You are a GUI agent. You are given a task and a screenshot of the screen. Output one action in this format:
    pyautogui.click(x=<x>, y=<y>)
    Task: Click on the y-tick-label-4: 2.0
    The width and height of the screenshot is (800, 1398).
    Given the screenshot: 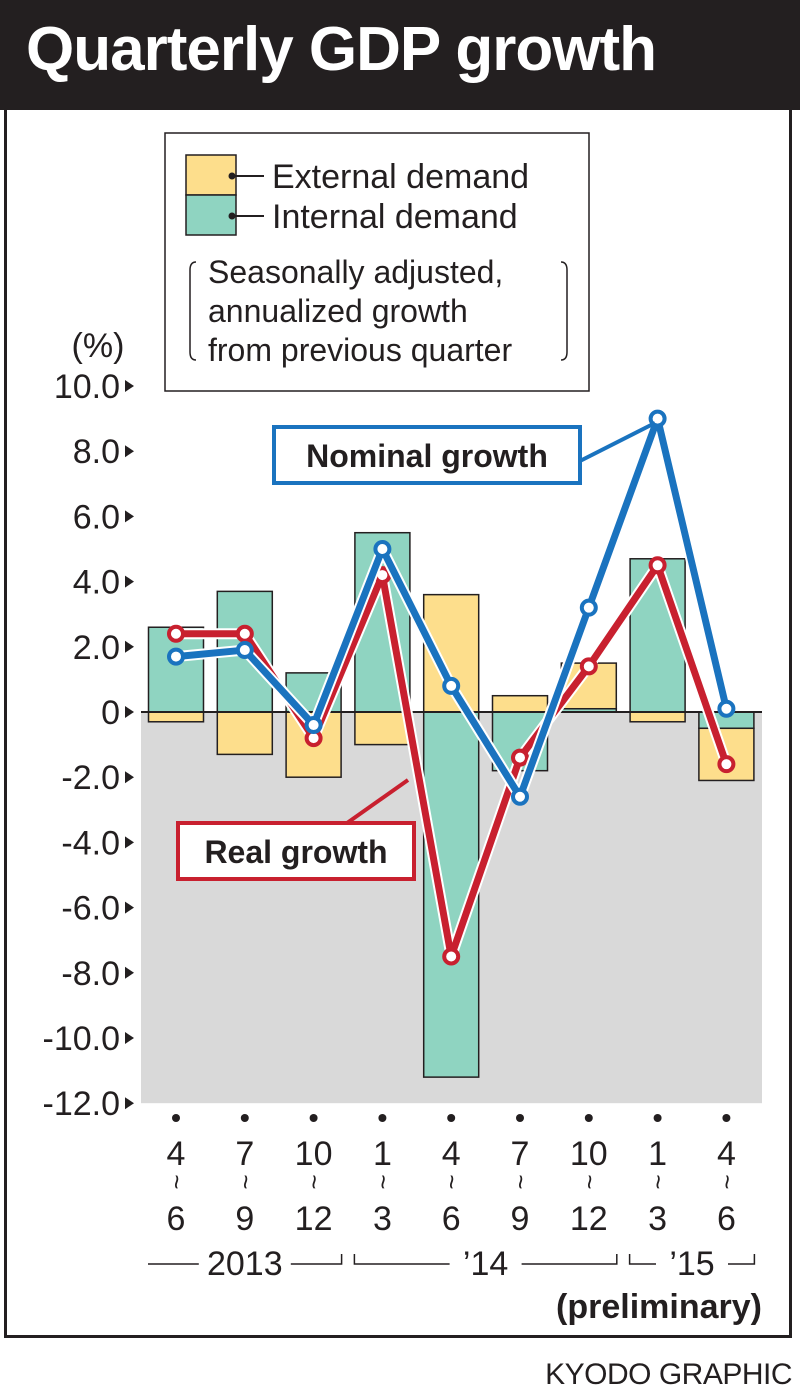 What is the action you would take?
    pyautogui.click(x=96, y=648)
    